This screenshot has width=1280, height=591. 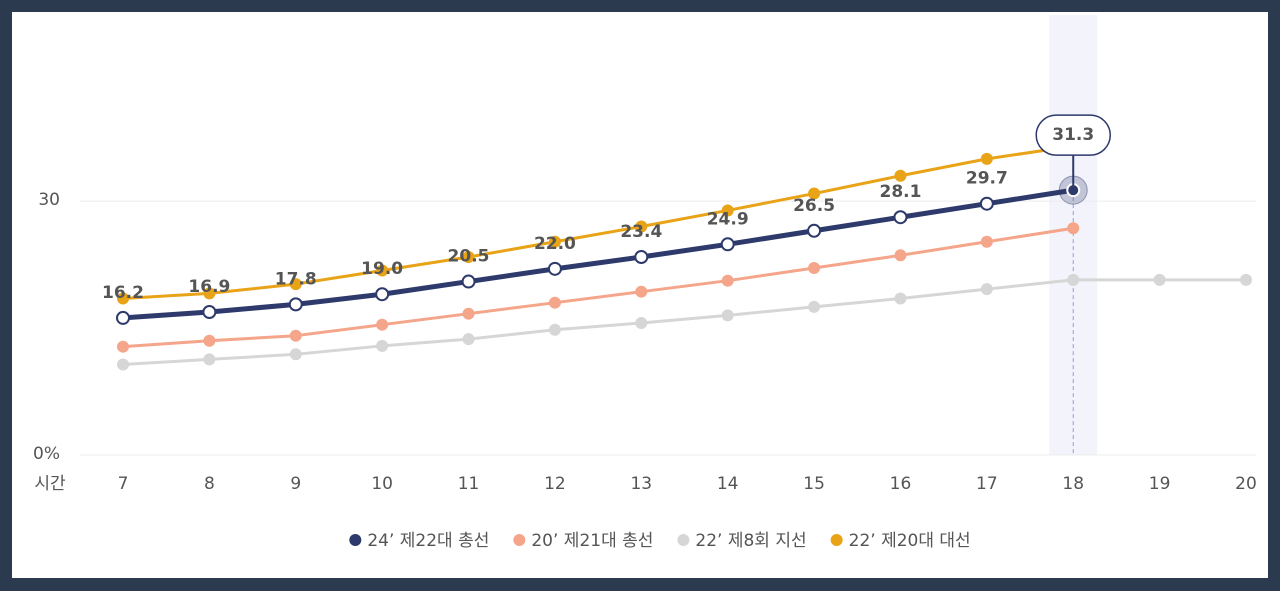 What do you see at coordinates (592, 541) in the screenshot?
I see `legend-label: 20’ 제21대 총선` at bounding box center [592, 541].